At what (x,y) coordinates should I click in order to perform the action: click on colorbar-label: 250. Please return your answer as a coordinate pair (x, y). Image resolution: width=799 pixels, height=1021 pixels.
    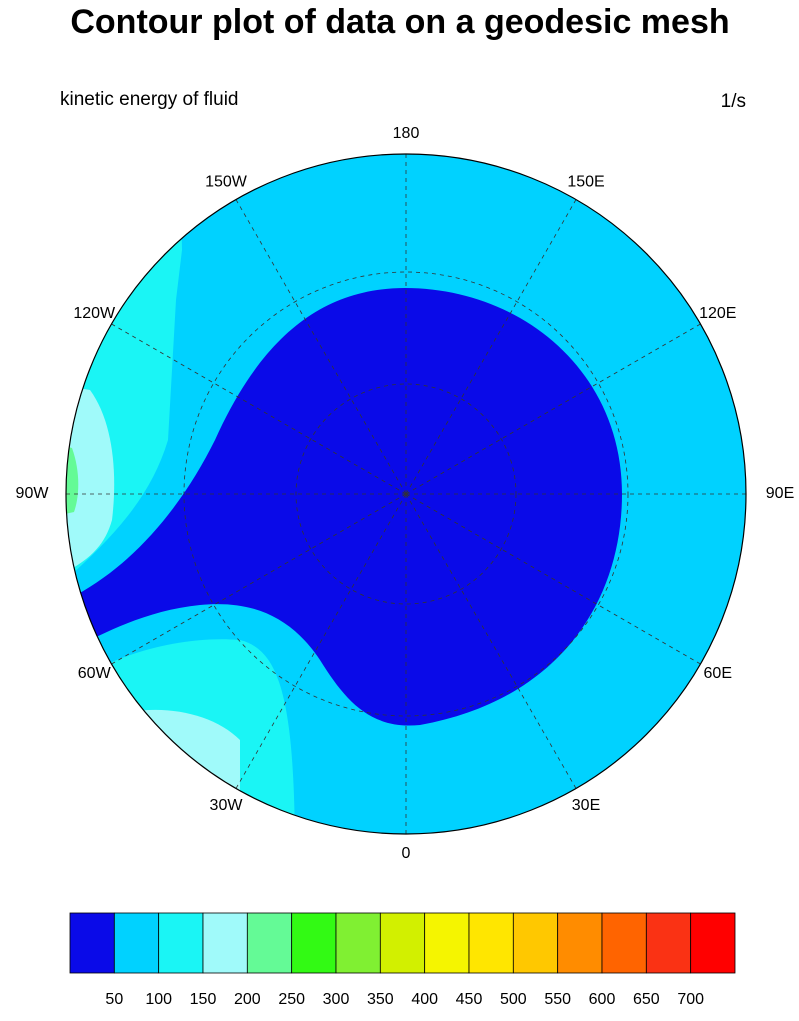
    Looking at the image, I should click on (291, 999).